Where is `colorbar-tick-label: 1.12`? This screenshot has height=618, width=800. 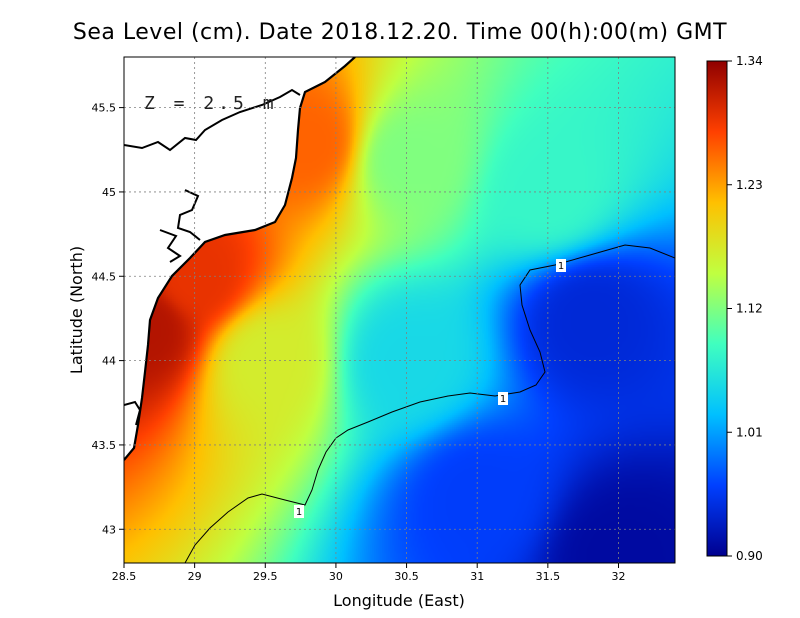
colorbar-tick-label: 1.12 is located at coordinates (749, 309).